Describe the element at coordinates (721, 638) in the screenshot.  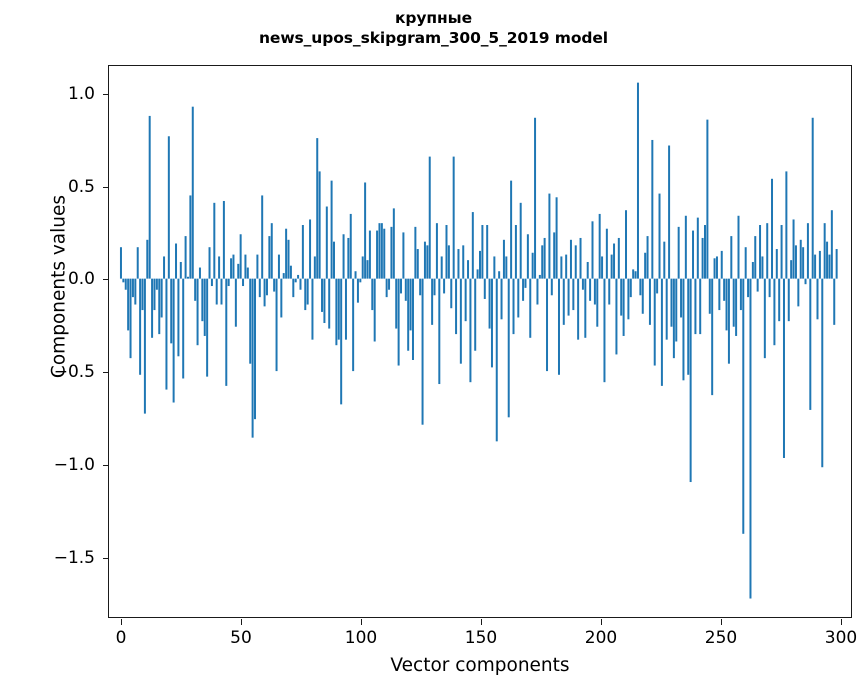
I see `x-tick-label: 250` at that location.